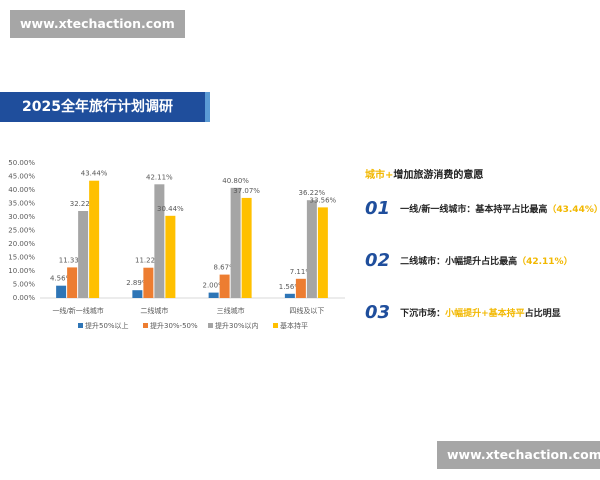 The height and width of the screenshot is (480, 600). Describe the element at coordinates (542, 314) in the screenshot. I see `item-text: 占比明显` at that location.